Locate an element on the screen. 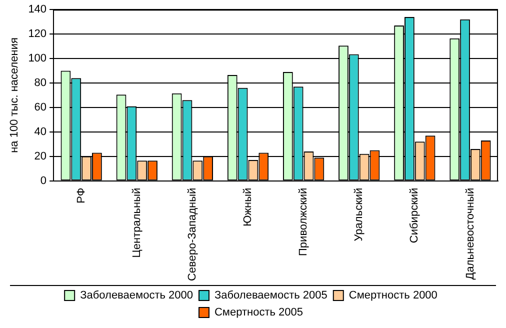 This screenshot has width=506, height=328. y-tick-label: 100 is located at coordinates (37, 58).